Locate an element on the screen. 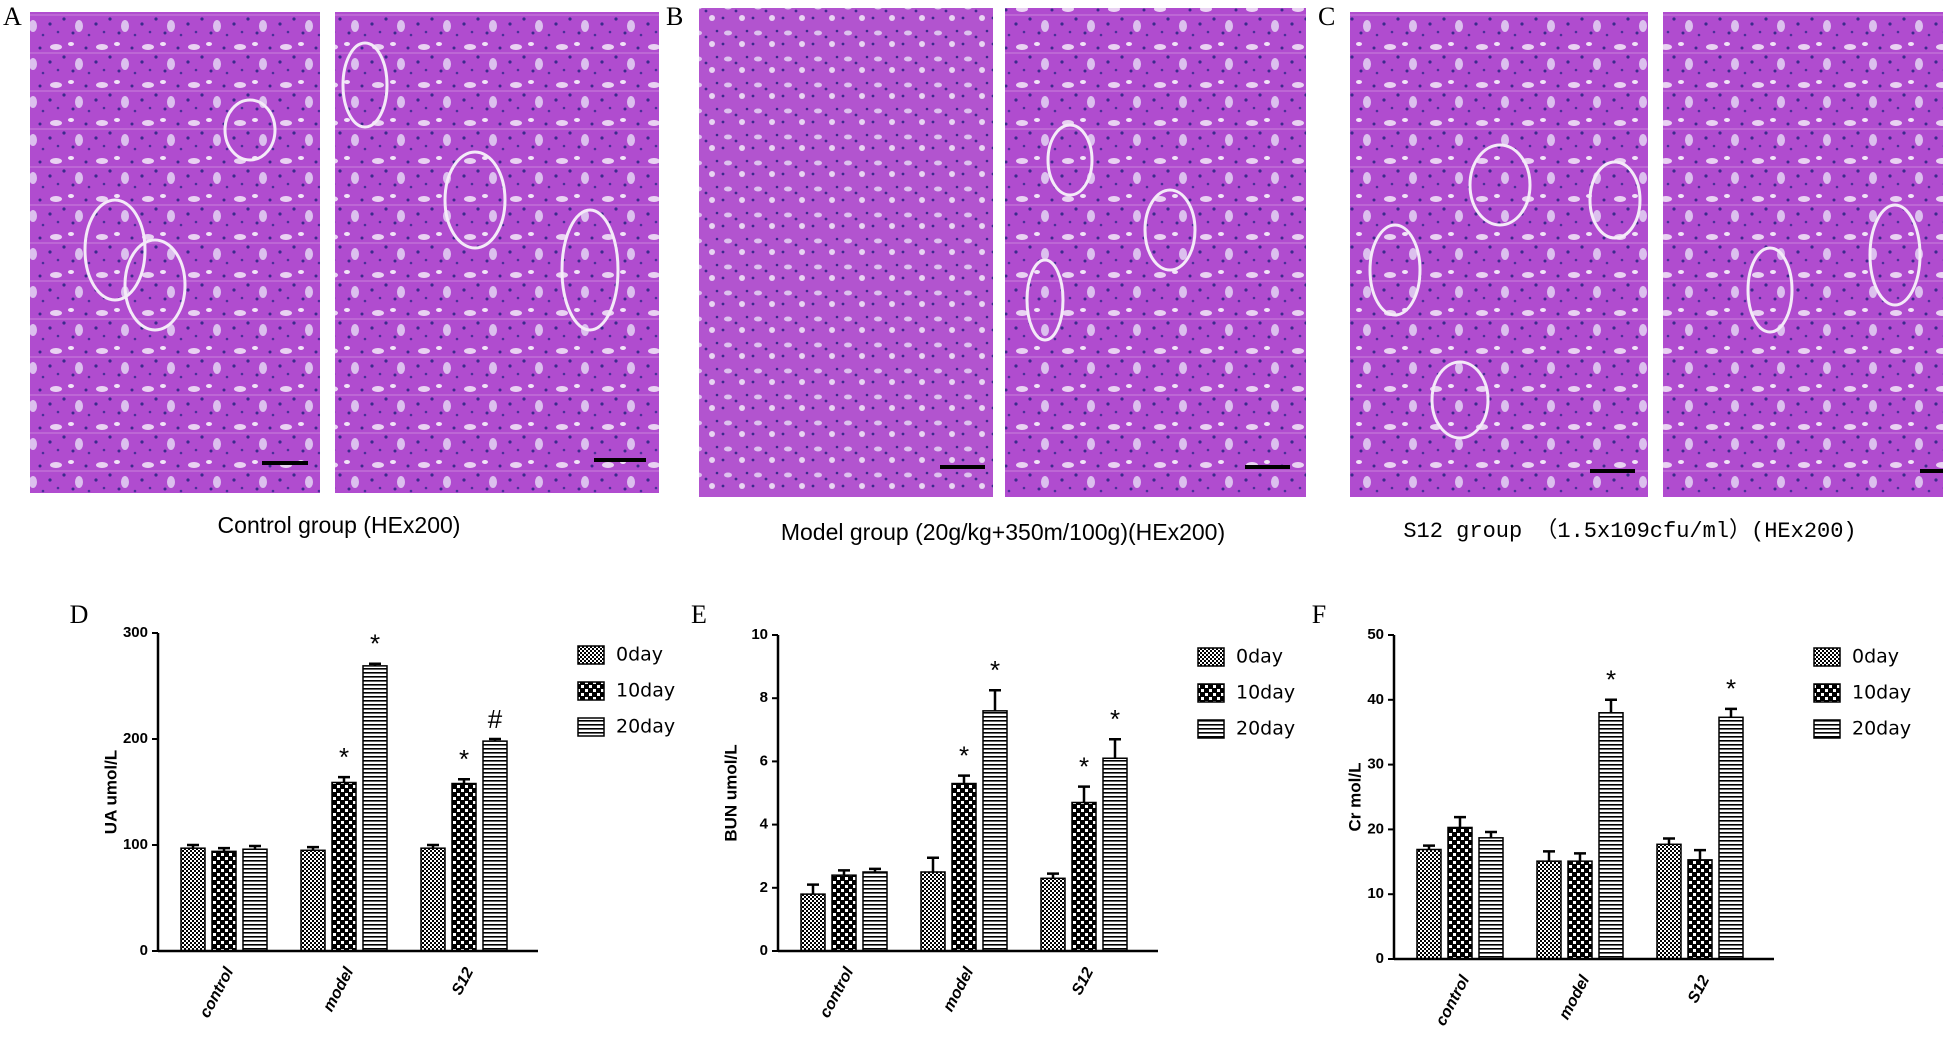 The width and height of the screenshot is (1946, 1051). y-tick-label: 200 is located at coordinates (135, 738).